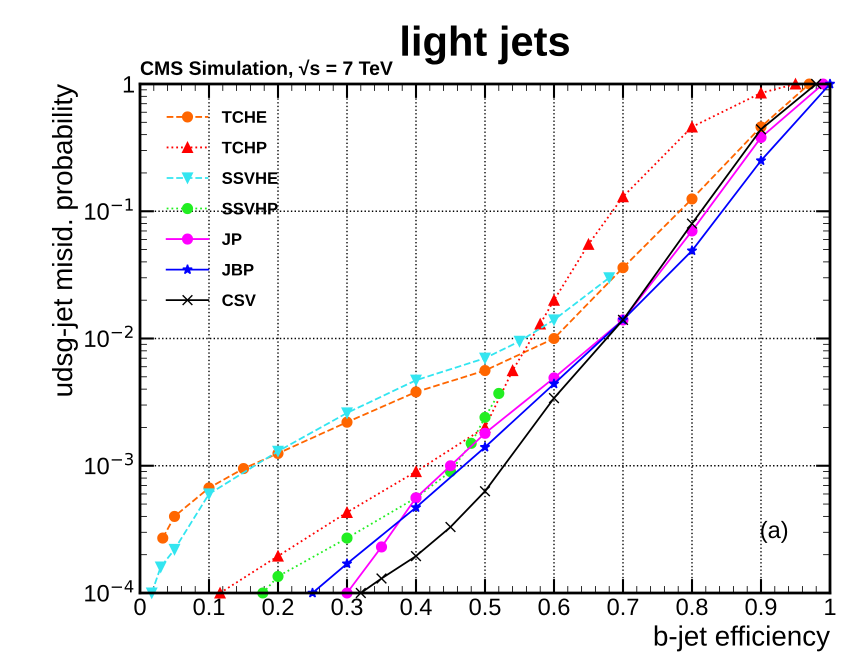  I want to click on y-tick-label: 10$^{−3}$, so click(109, 463).